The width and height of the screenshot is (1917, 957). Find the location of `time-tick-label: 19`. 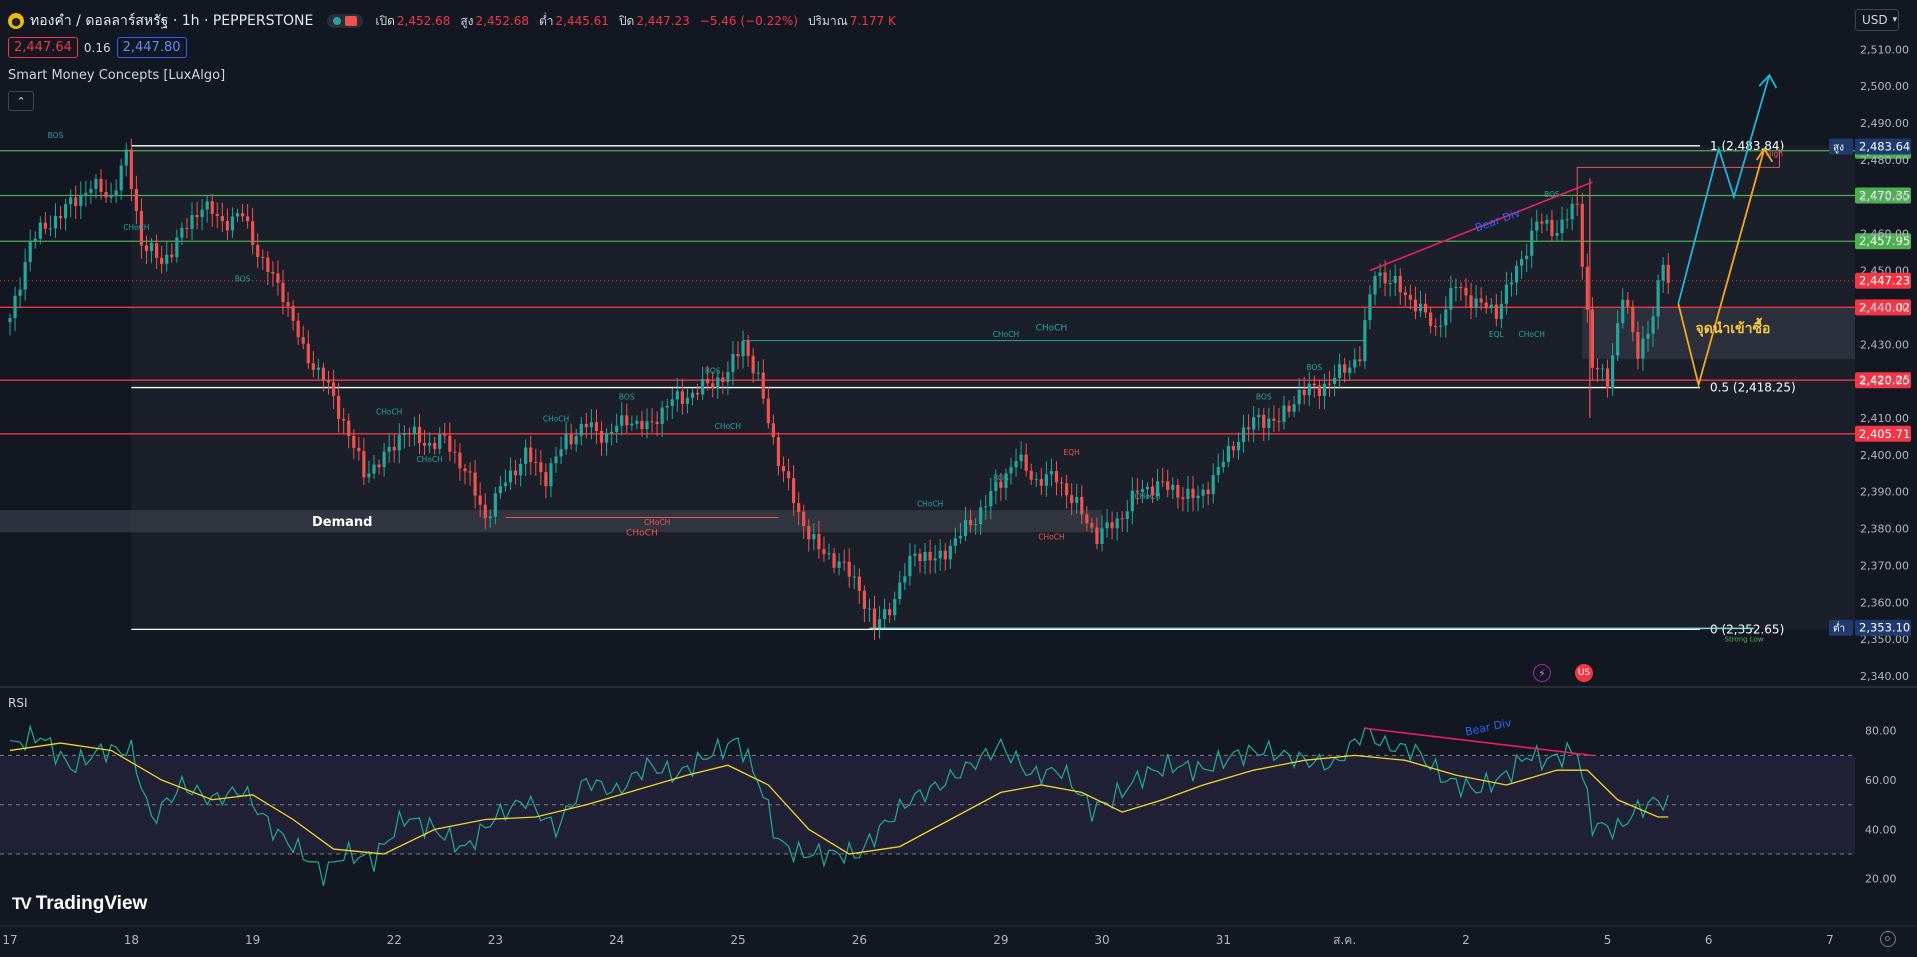

time-tick-label: 19 is located at coordinates (252, 940).